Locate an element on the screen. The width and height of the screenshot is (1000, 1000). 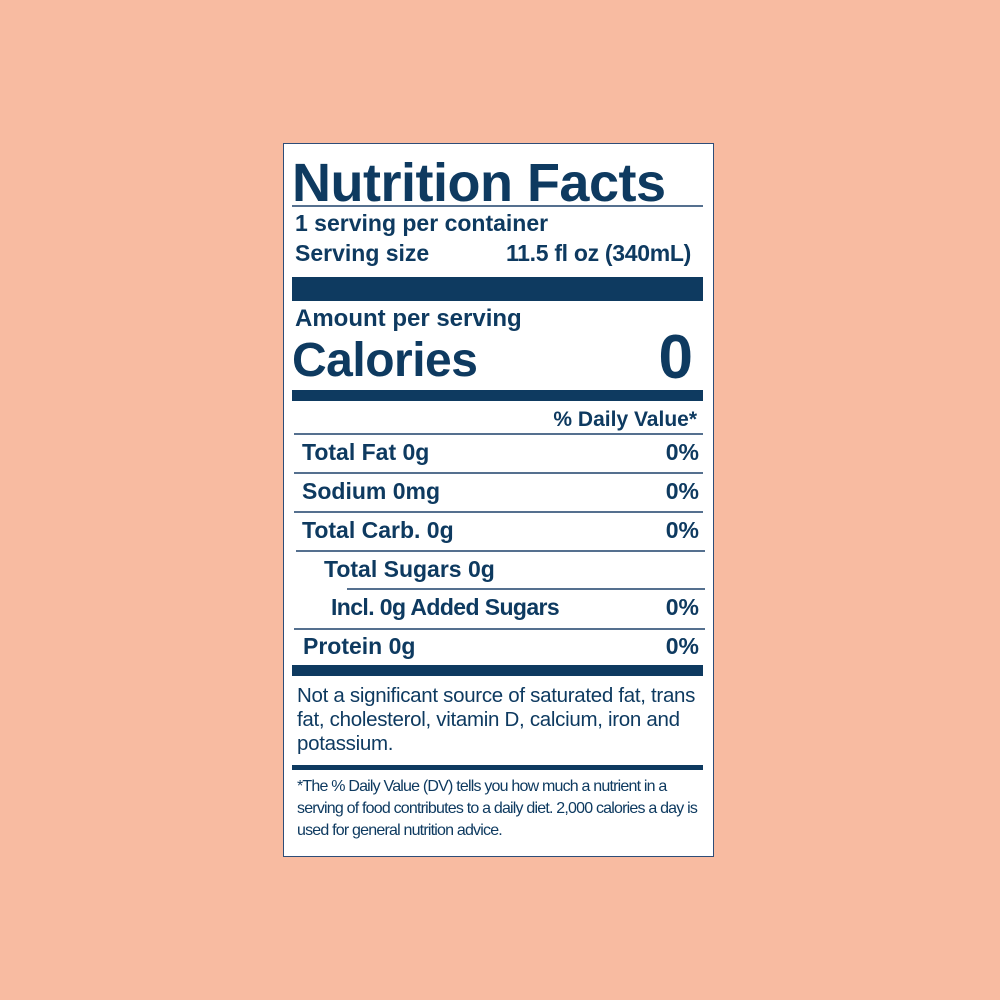
amount-per-serving: Amount per serving is located at coordinates (408, 318).